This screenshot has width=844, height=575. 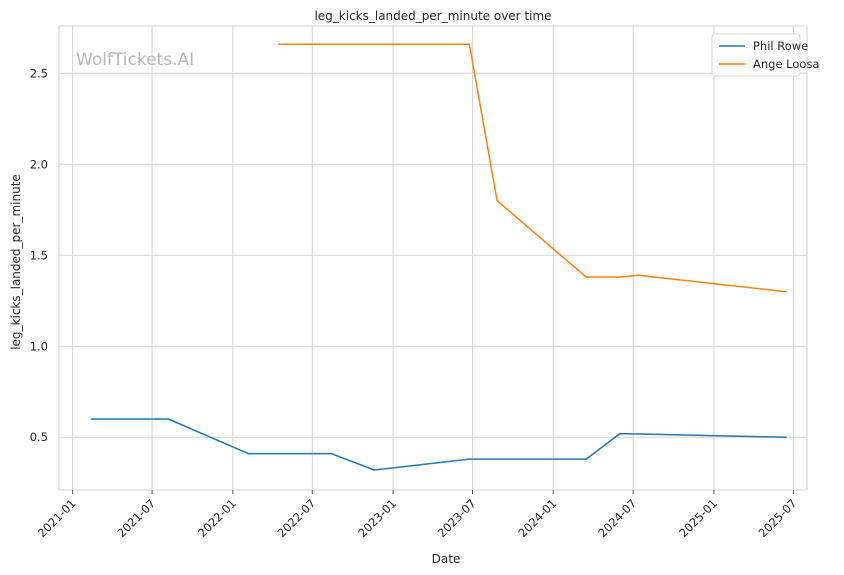 I want to click on watermark: WolfTickets.AI, so click(x=135, y=60).